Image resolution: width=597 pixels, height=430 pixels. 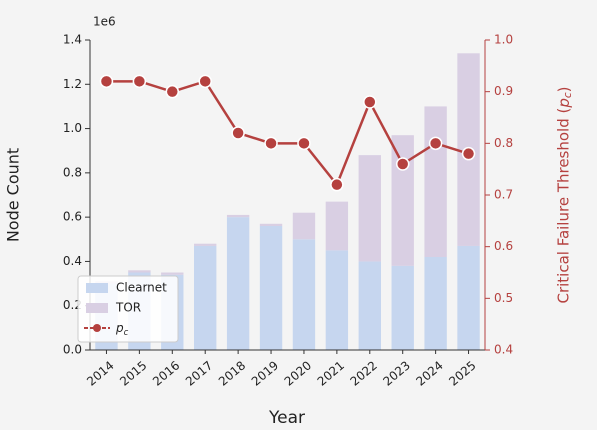 I want to click on y2-tick-label: 0.8, so click(x=503, y=143).